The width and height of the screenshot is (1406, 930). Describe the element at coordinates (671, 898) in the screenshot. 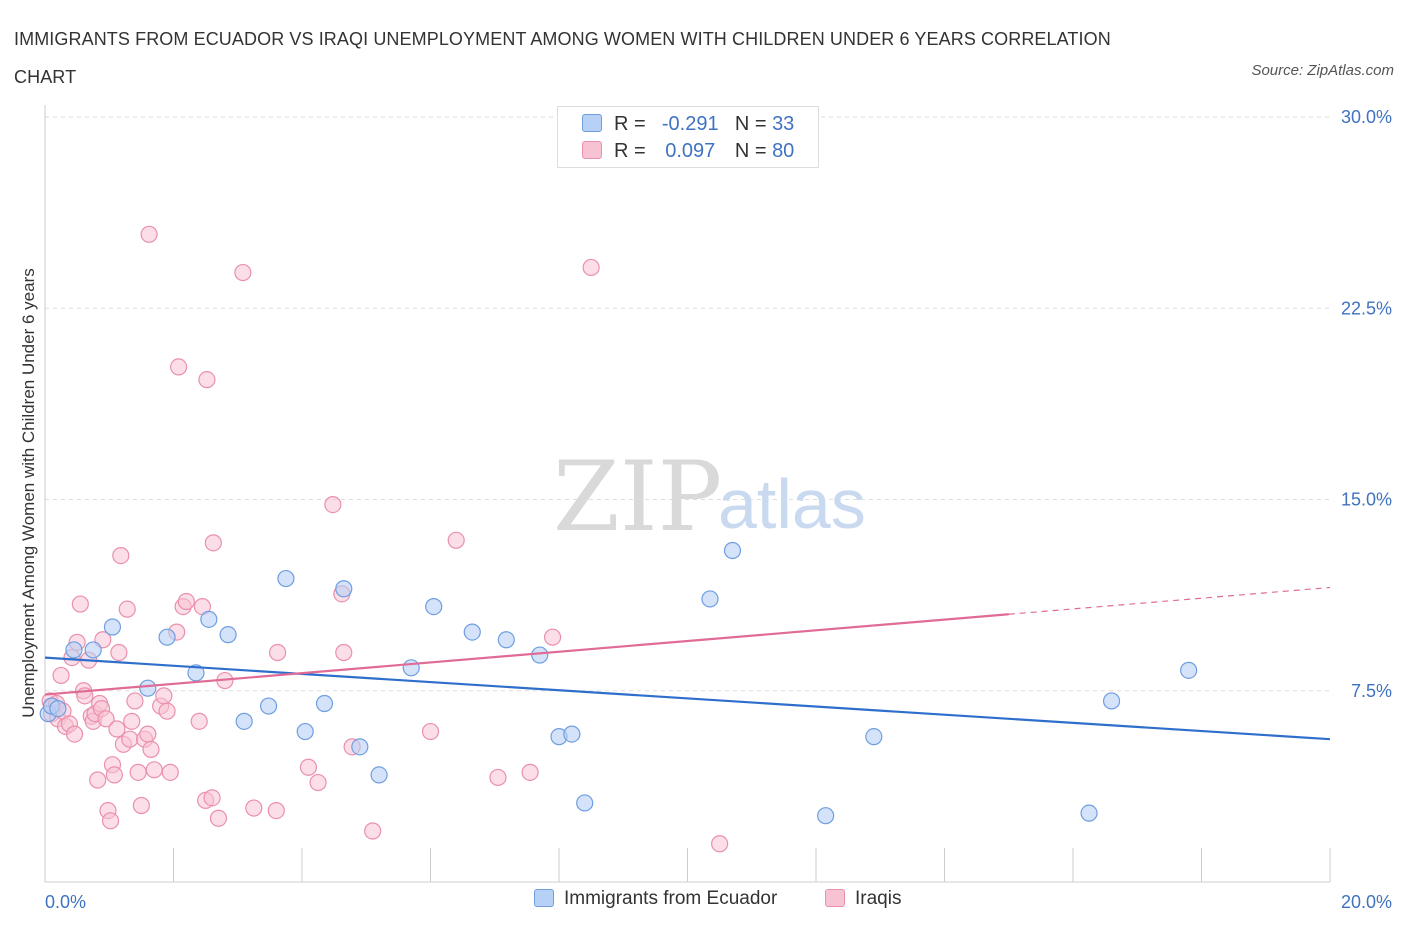

I see `legend-label-ecuador: Immigrants from Ecuador` at that location.